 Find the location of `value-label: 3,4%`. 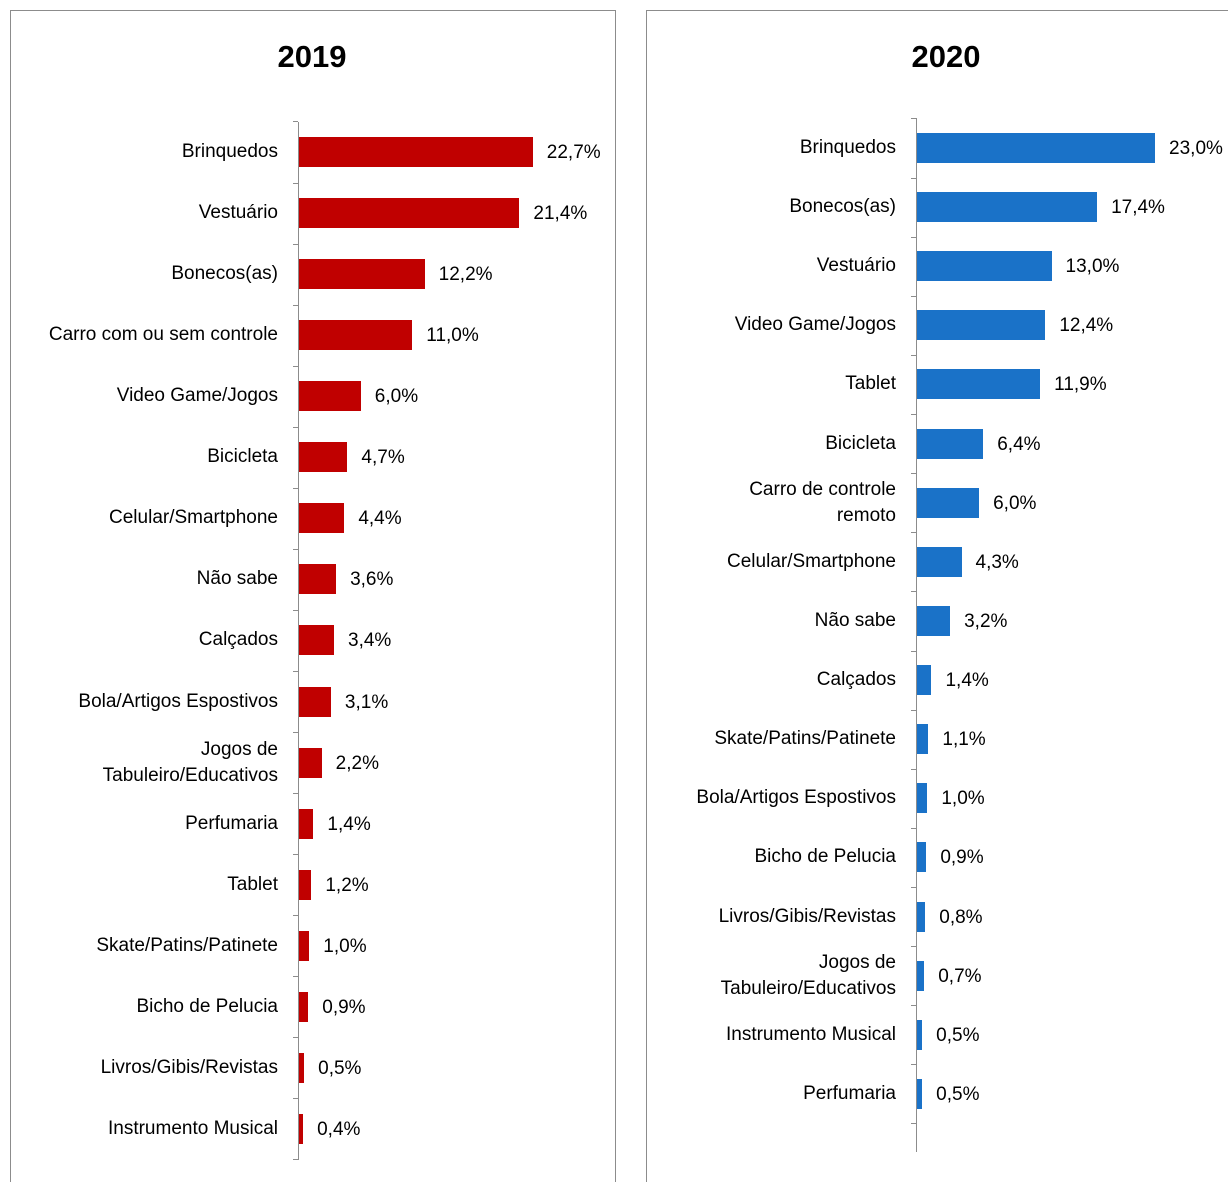

value-label: 3,4% is located at coordinates (370, 641).